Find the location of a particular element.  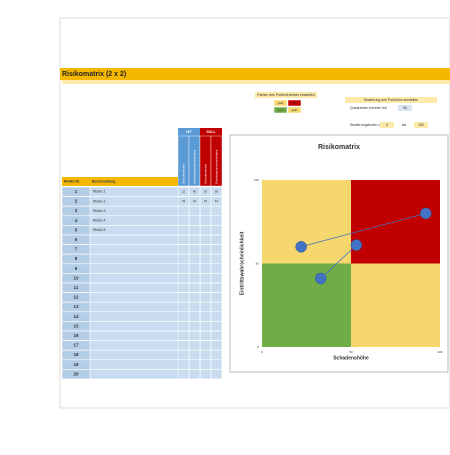

row-desc: Risiko 2 is located at coordinates (99, 201).